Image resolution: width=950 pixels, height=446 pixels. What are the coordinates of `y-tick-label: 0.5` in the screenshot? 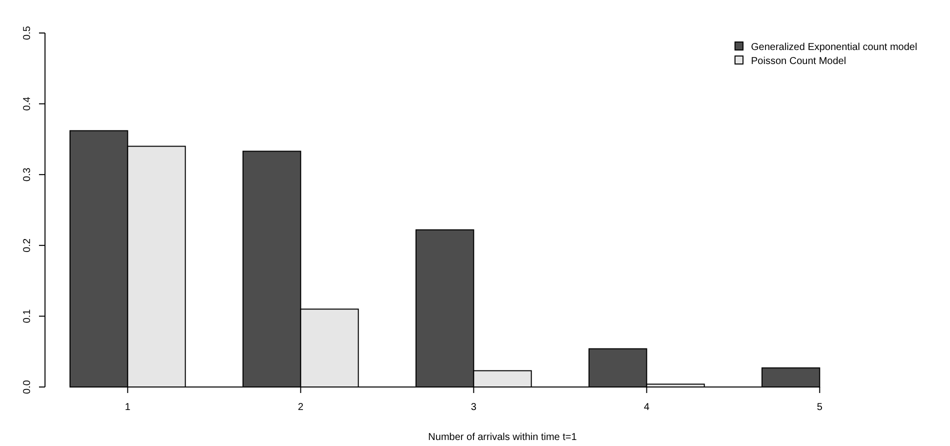 It's located at (27, 33).